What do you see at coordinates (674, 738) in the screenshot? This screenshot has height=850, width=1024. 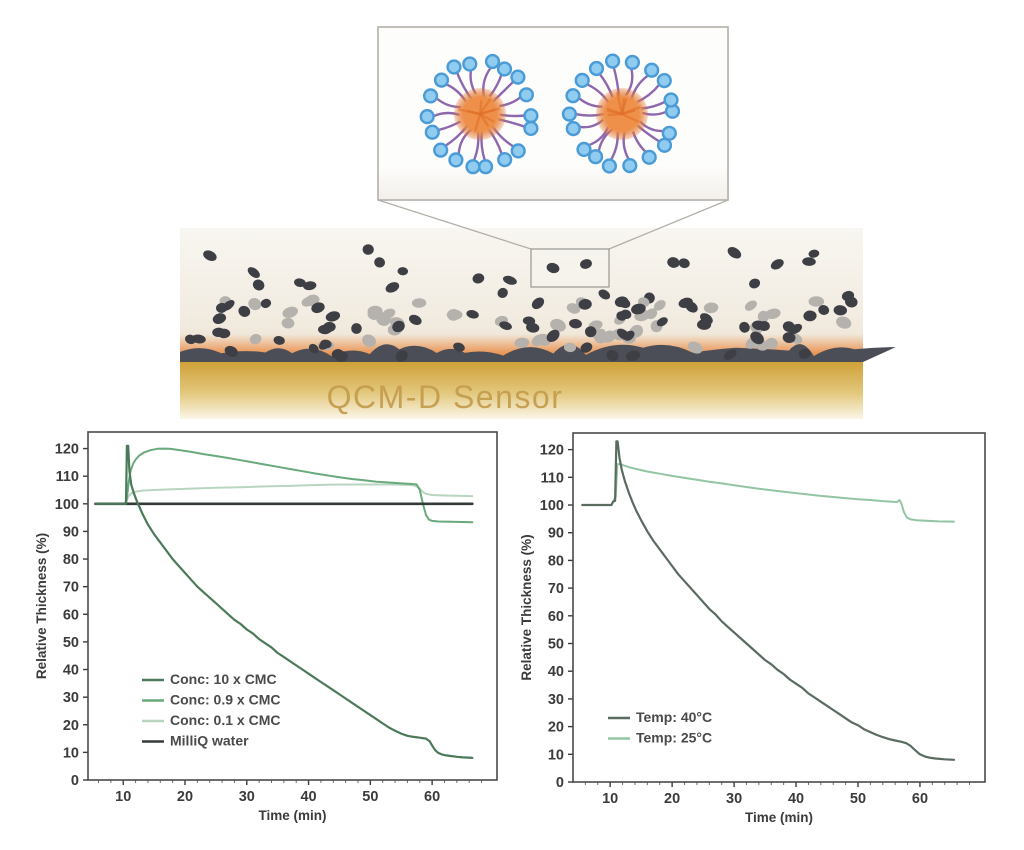 I see `legend-label-1: Temp: 25°C` at bounding box center [674, 738].